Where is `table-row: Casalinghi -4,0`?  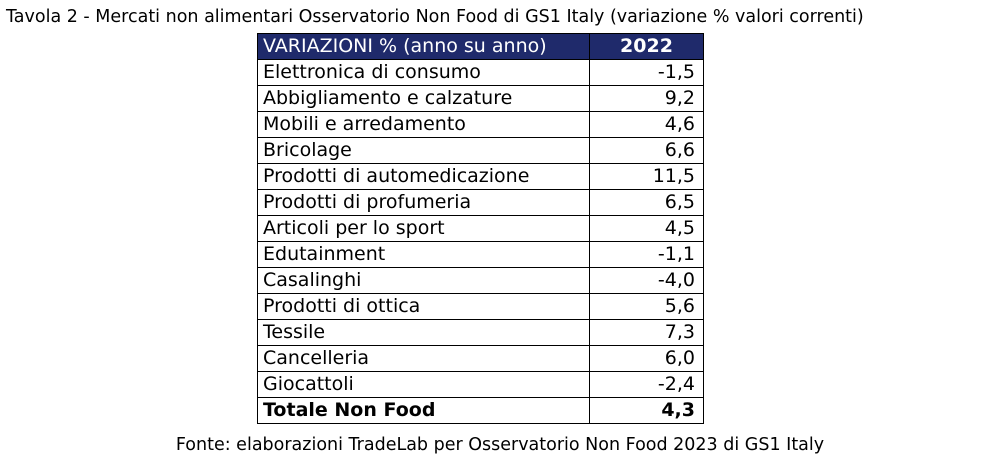 table-row: Casalinghi -4,0 is located at coordinates (480, 280).